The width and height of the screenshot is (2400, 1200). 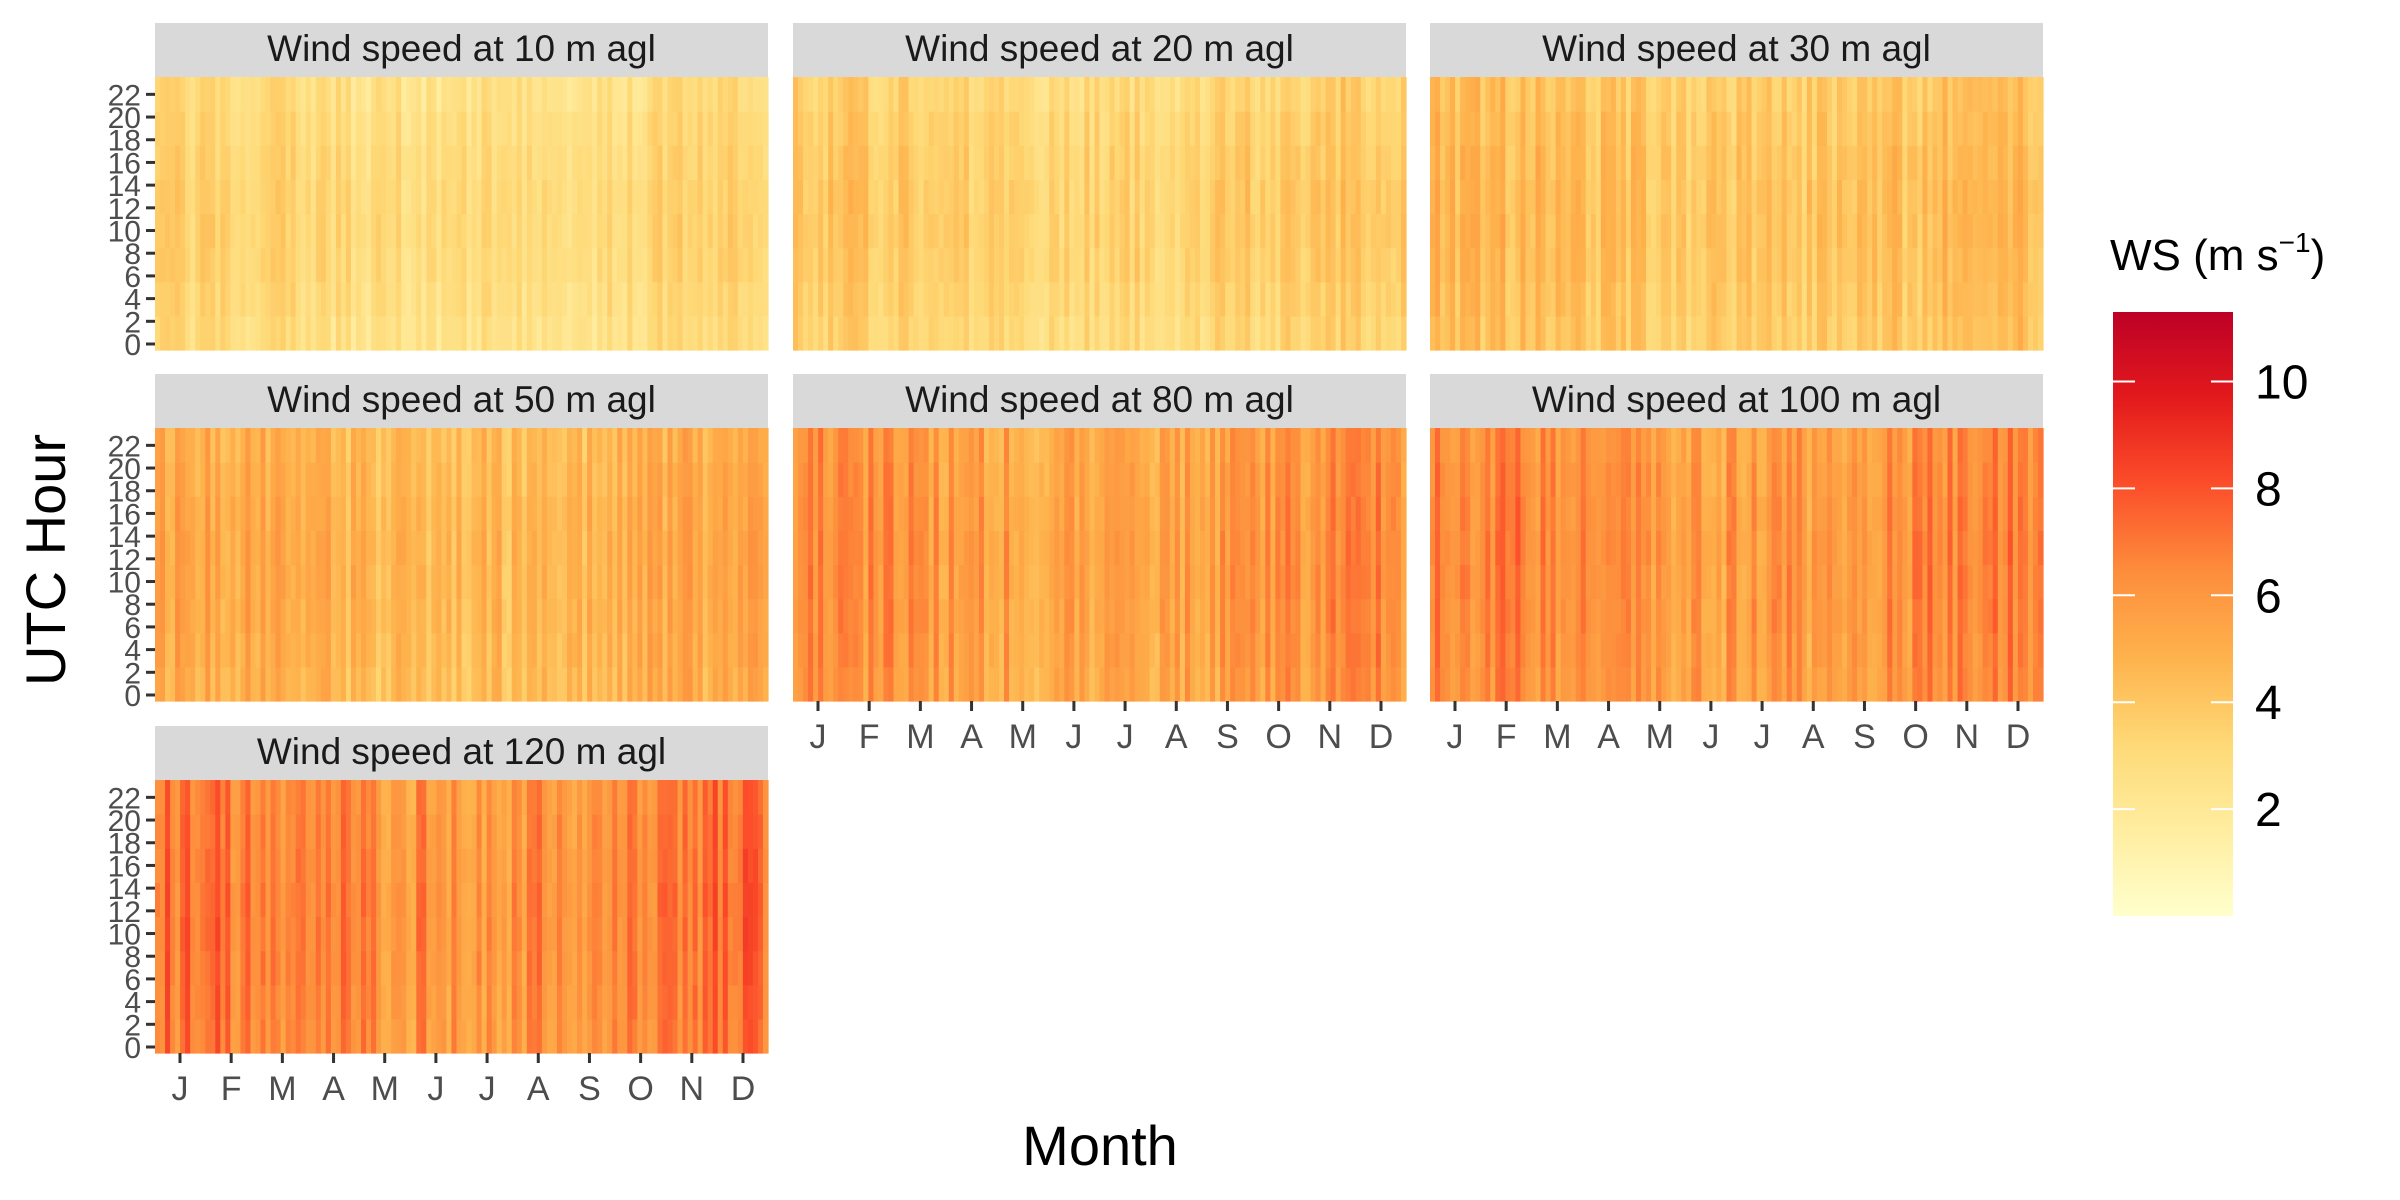 I want to click on facet-strip, so click(x=461, y=401).